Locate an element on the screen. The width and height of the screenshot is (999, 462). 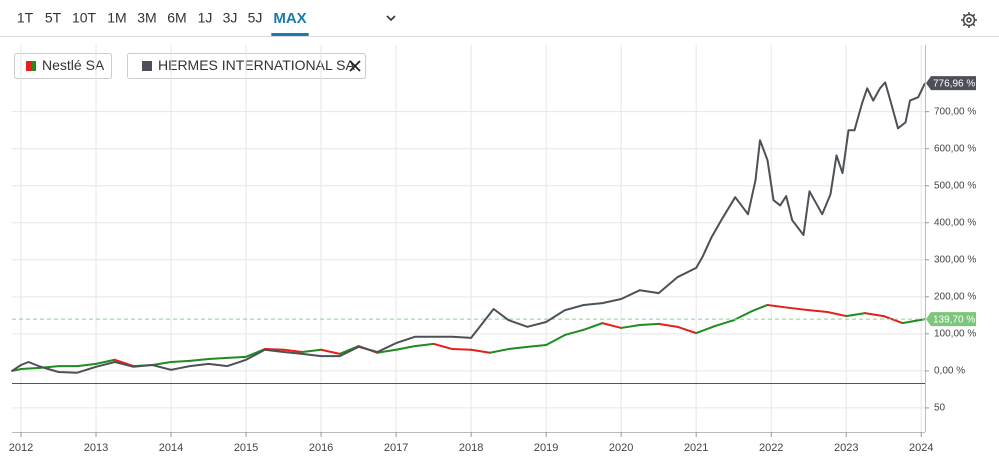
range-tab: 3M is located at coordinates (146, 18).